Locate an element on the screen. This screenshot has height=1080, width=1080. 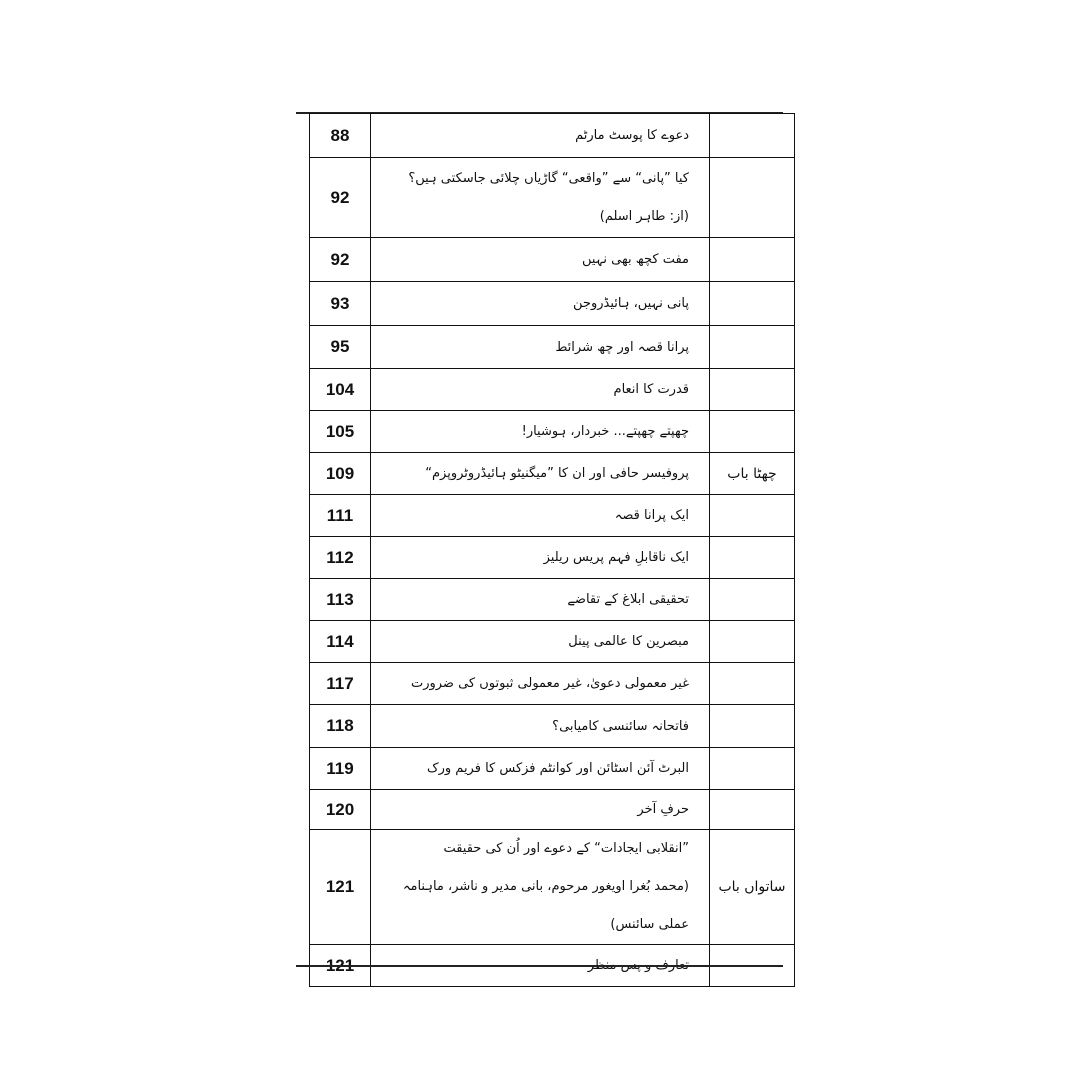
entry-title-line: فاتحانہ سائنسی کامیابی؟ is located at coordinates (620, 726).